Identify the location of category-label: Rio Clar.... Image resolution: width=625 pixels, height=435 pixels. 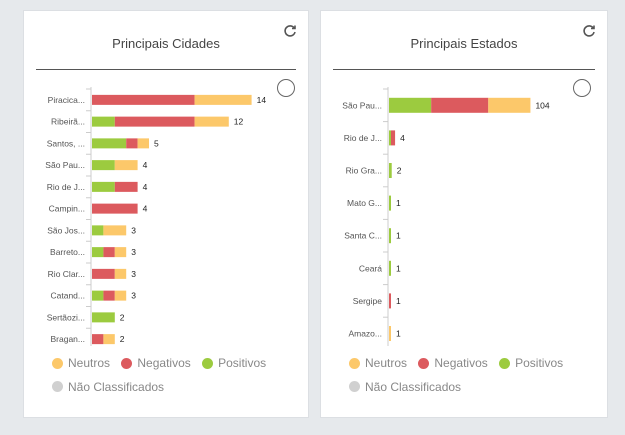
(66, 274).